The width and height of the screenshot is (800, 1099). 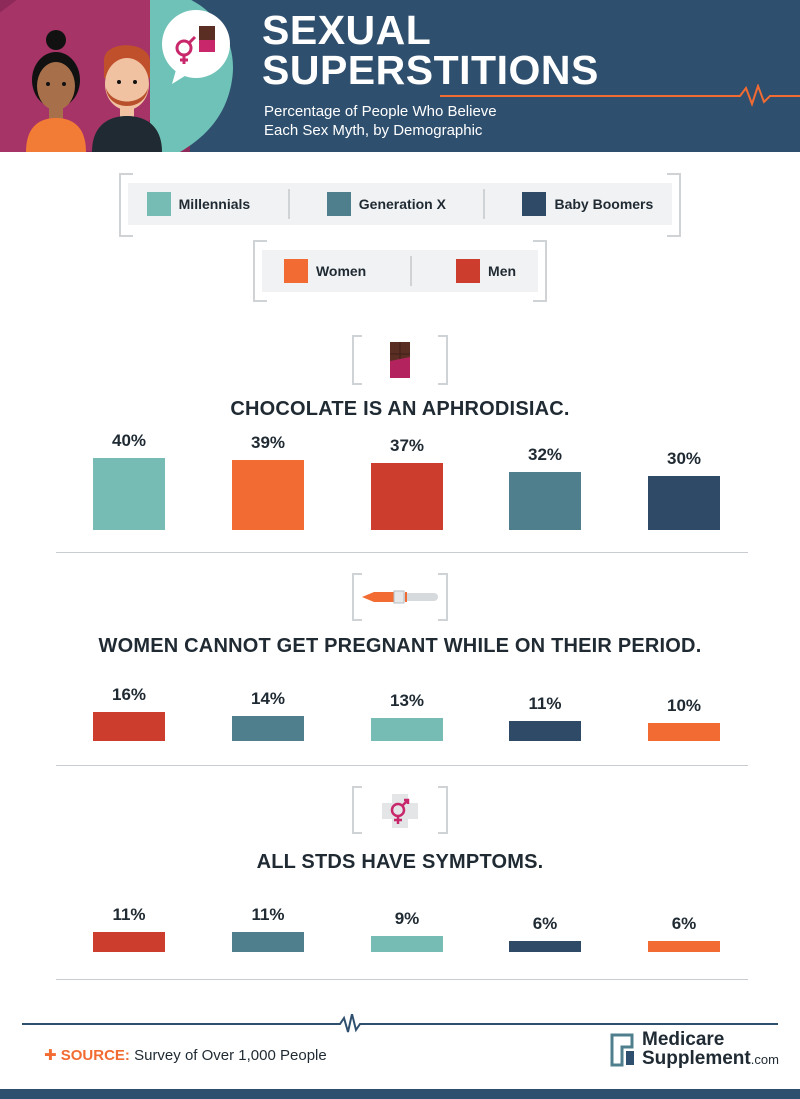 I want to click on heartbeat-line-icon, so click(x=620, y=95).